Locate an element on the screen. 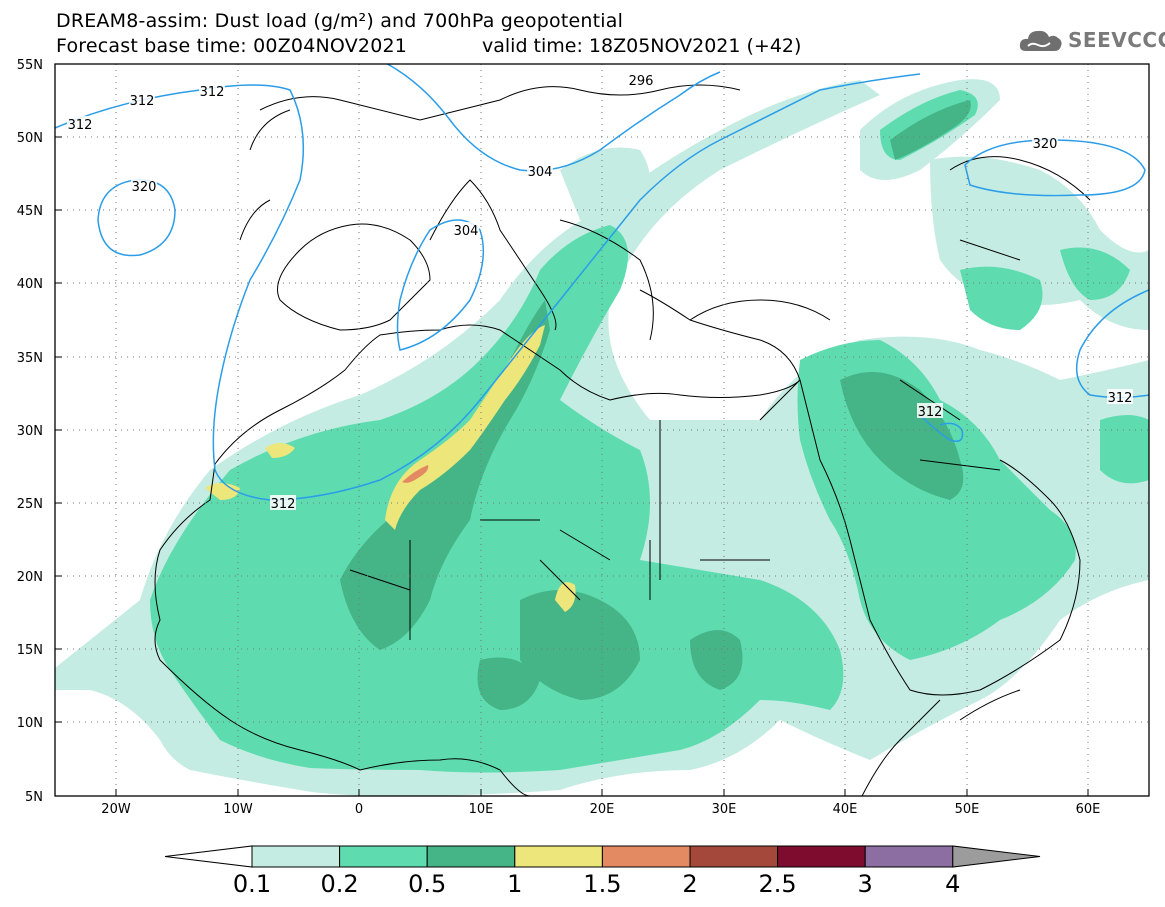 This screenshot has height=907, width=1165. lat-label: 35N is located at coordinates (30, 358).